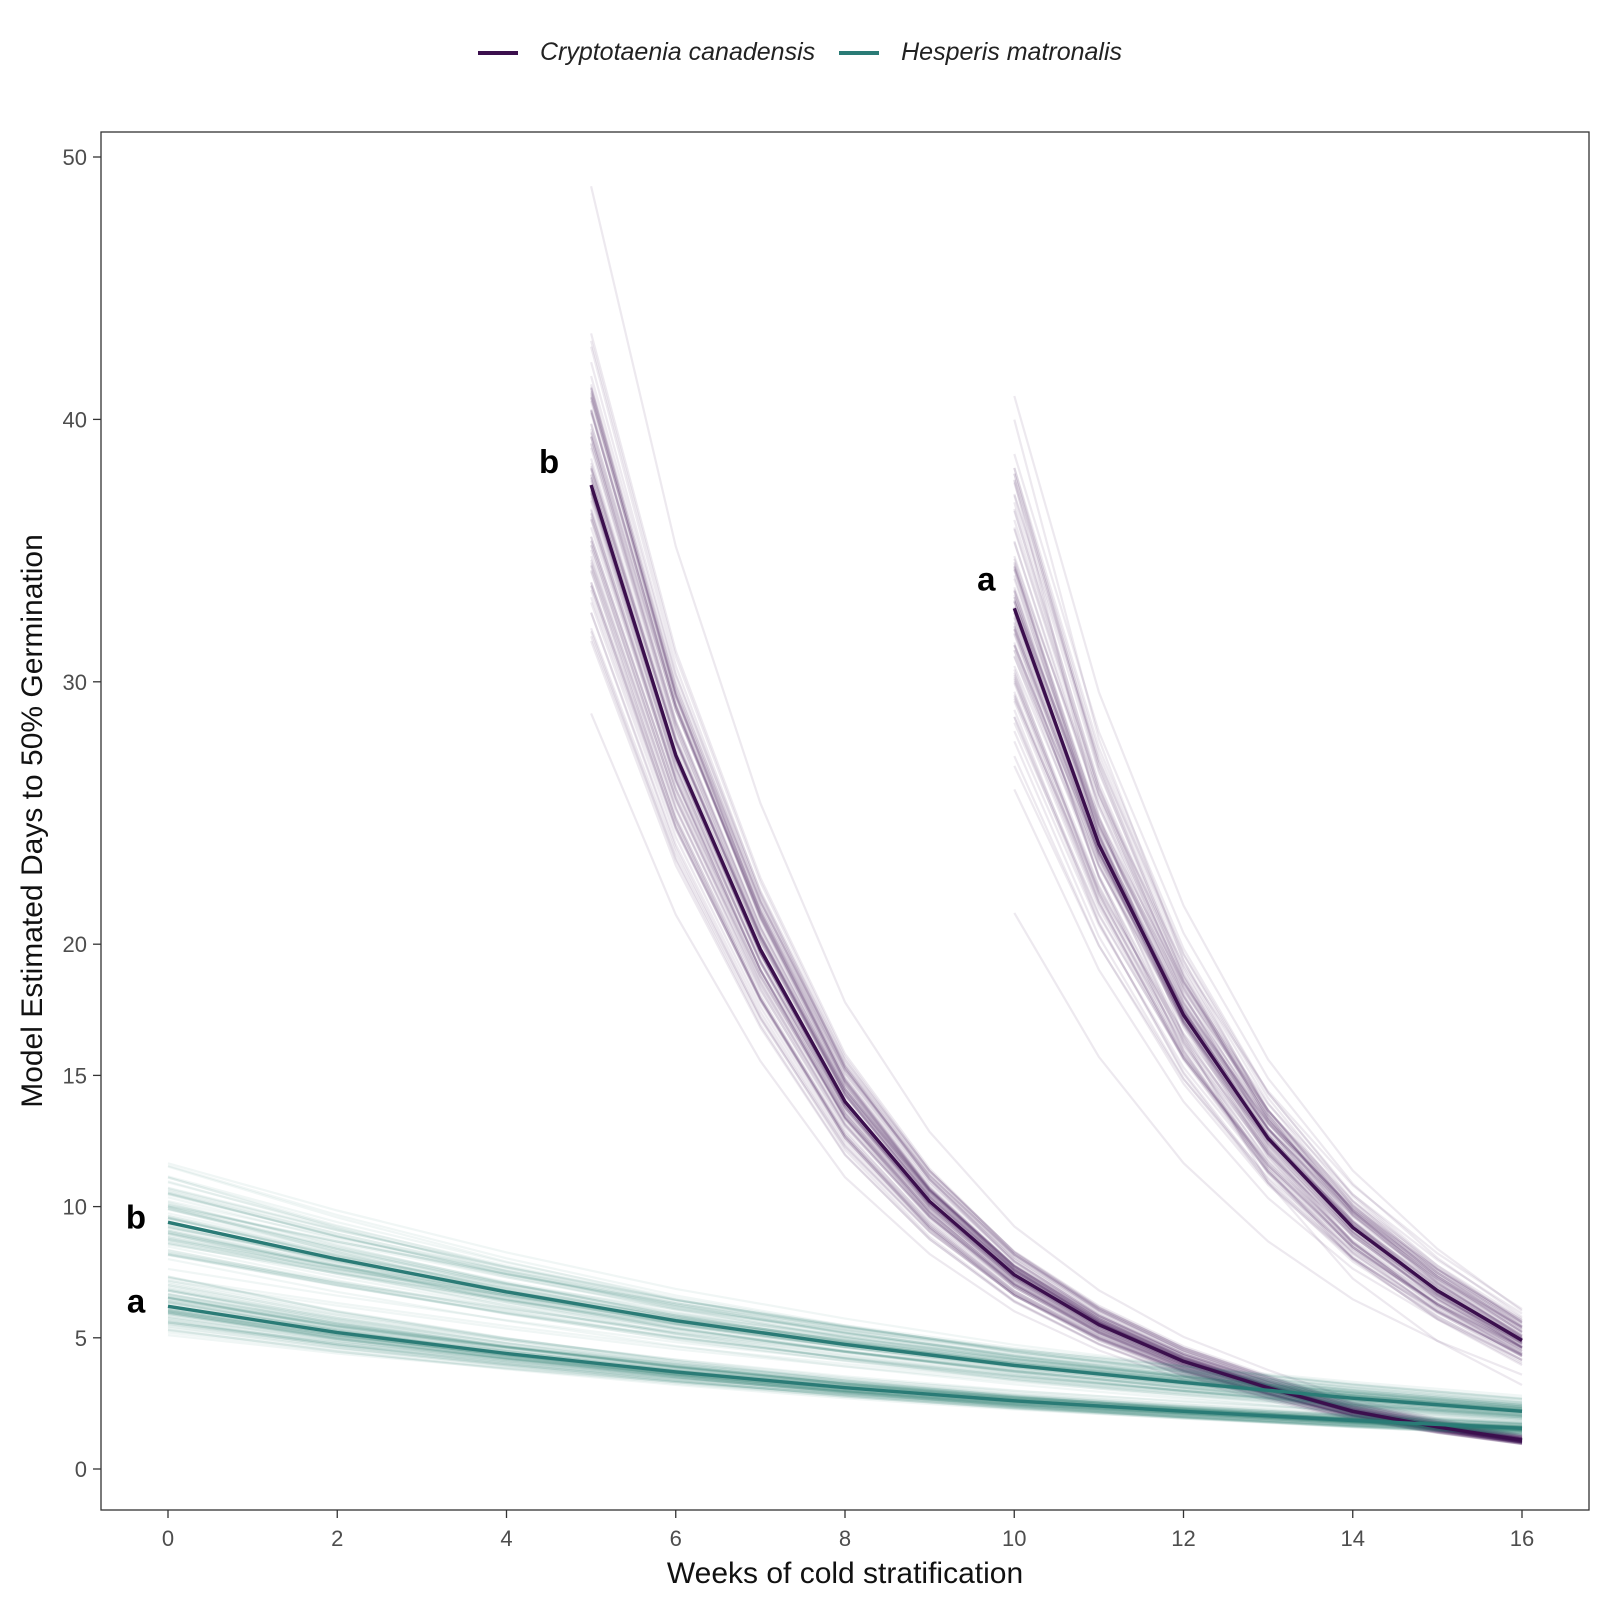 Image resolution: width=1600 pixels, height=1600 pixels. What do you see at coordinates (82, 813) in the screenshot?
I see `y-axis: 0 5 10 15 20 30 40 50` at bounding box center [82, 813].